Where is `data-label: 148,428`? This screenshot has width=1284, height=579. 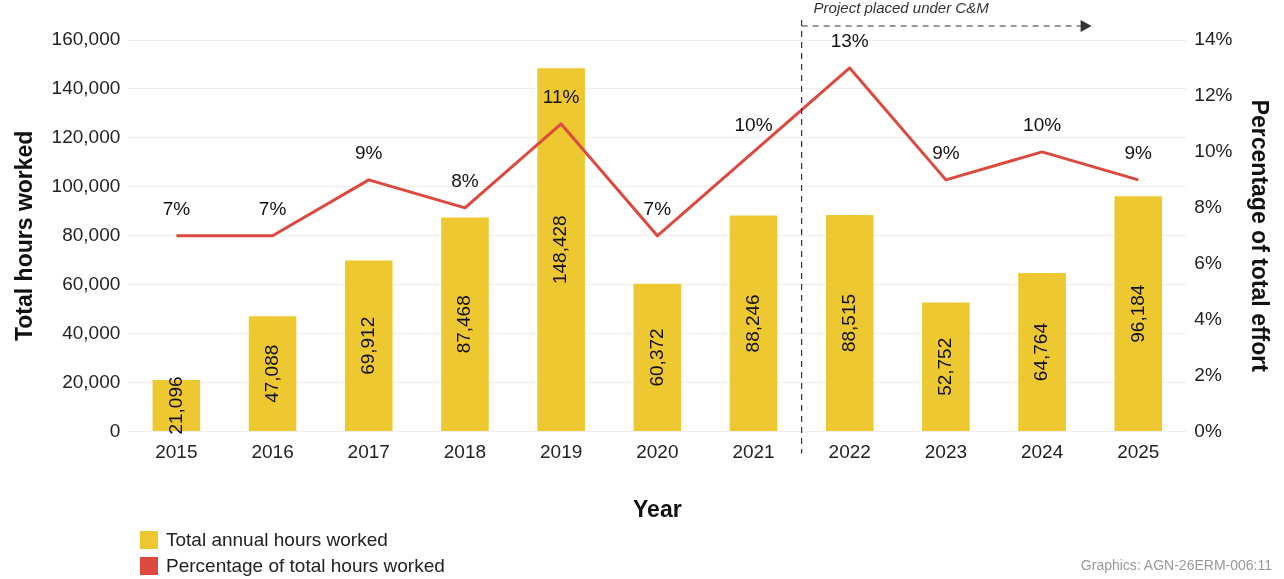
data-label: 148,428 is located at coordinates (560, 250).